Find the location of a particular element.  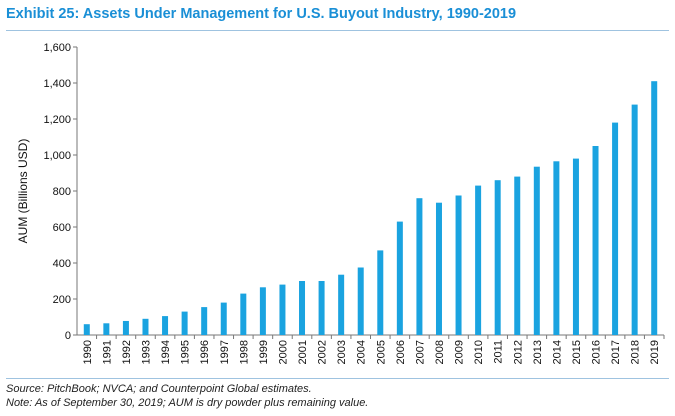

x-tick-label: 2002 is located at coordinates (323, 352).